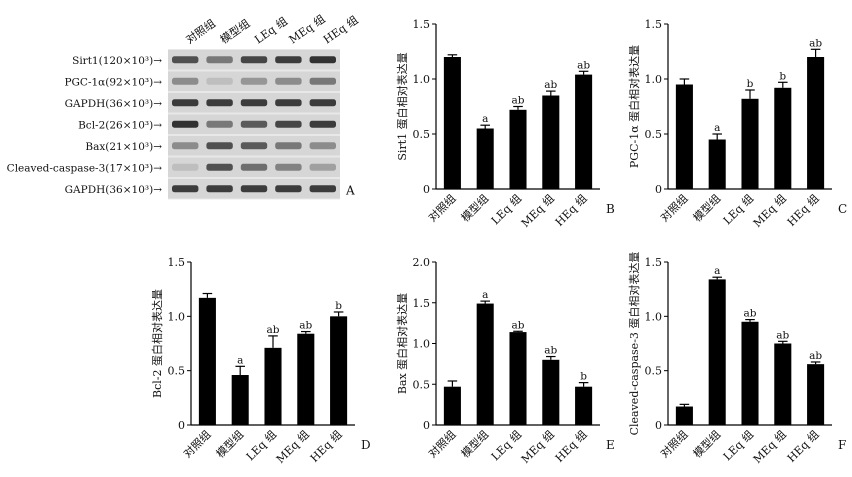 This screenshot has width=852, height=477. What do you see at coordinates (610, 445) in the screenshot?
I see `panel-letter: E` at bounding box center [610, 445].